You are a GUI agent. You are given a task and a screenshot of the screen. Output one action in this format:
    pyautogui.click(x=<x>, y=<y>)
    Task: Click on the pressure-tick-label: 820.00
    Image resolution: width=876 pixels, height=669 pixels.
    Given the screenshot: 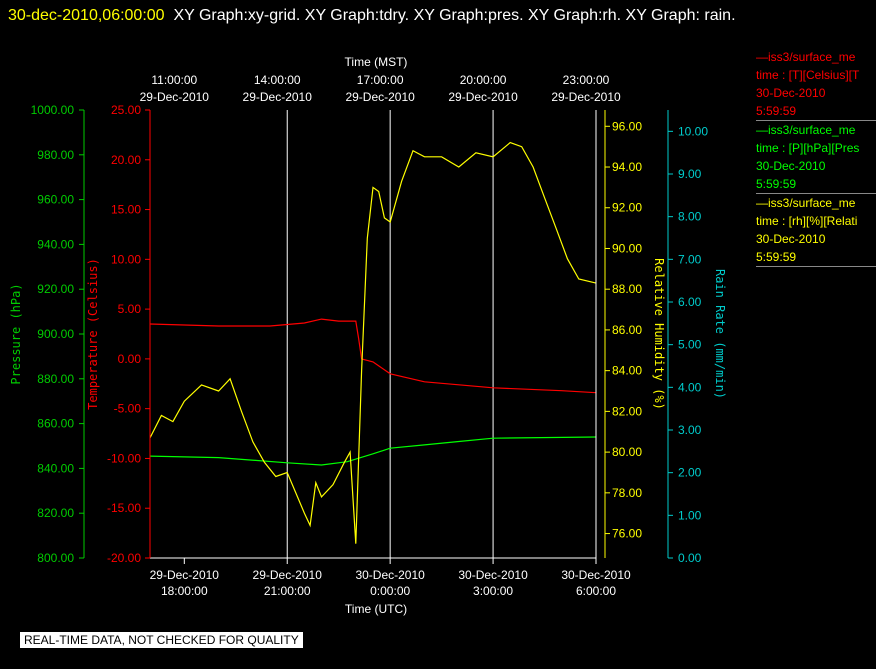 What is the action you would take?
    pyautogui.click(x=55, y=513)
    